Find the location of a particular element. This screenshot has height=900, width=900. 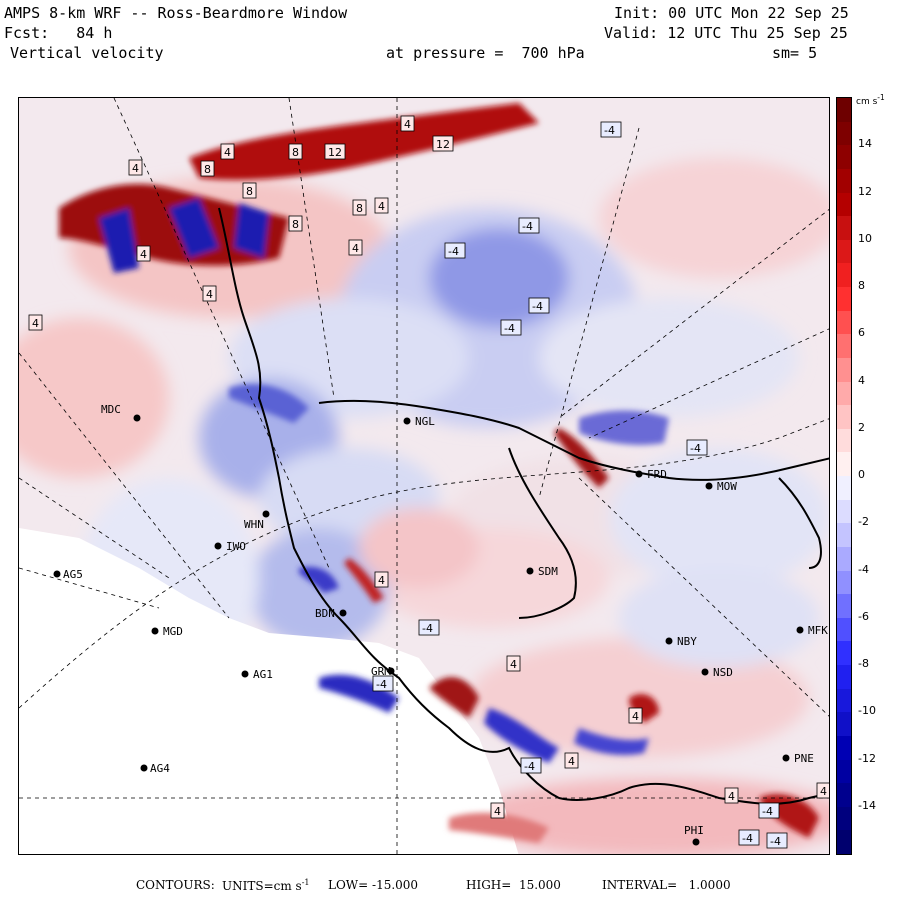

low-value: LOW= -15.000 is located at coordinates (373, 885).